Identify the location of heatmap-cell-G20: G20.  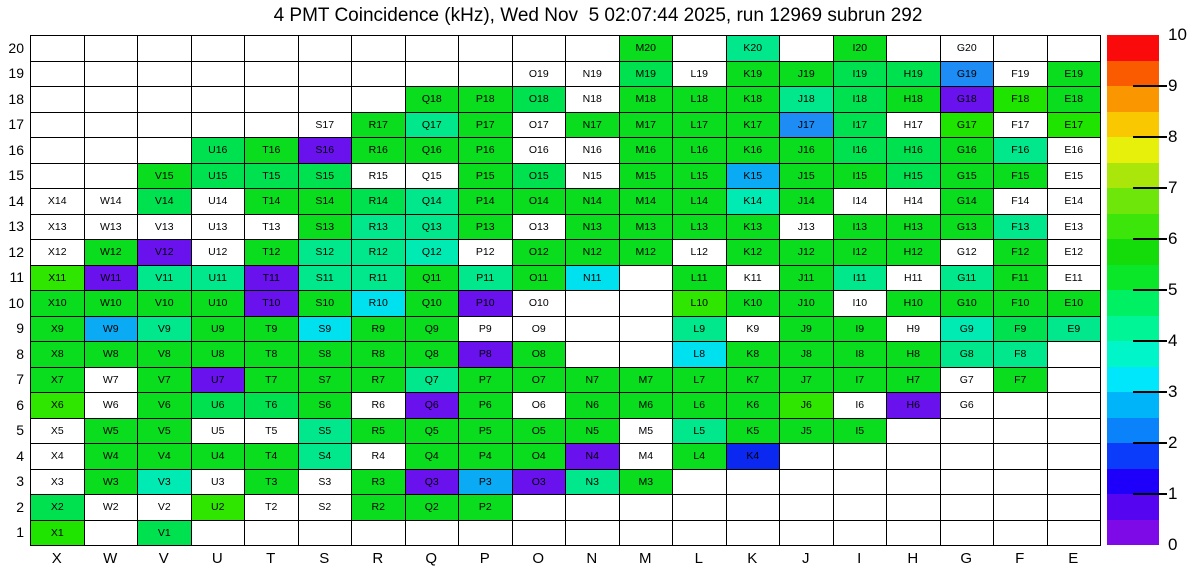
(967, 49).